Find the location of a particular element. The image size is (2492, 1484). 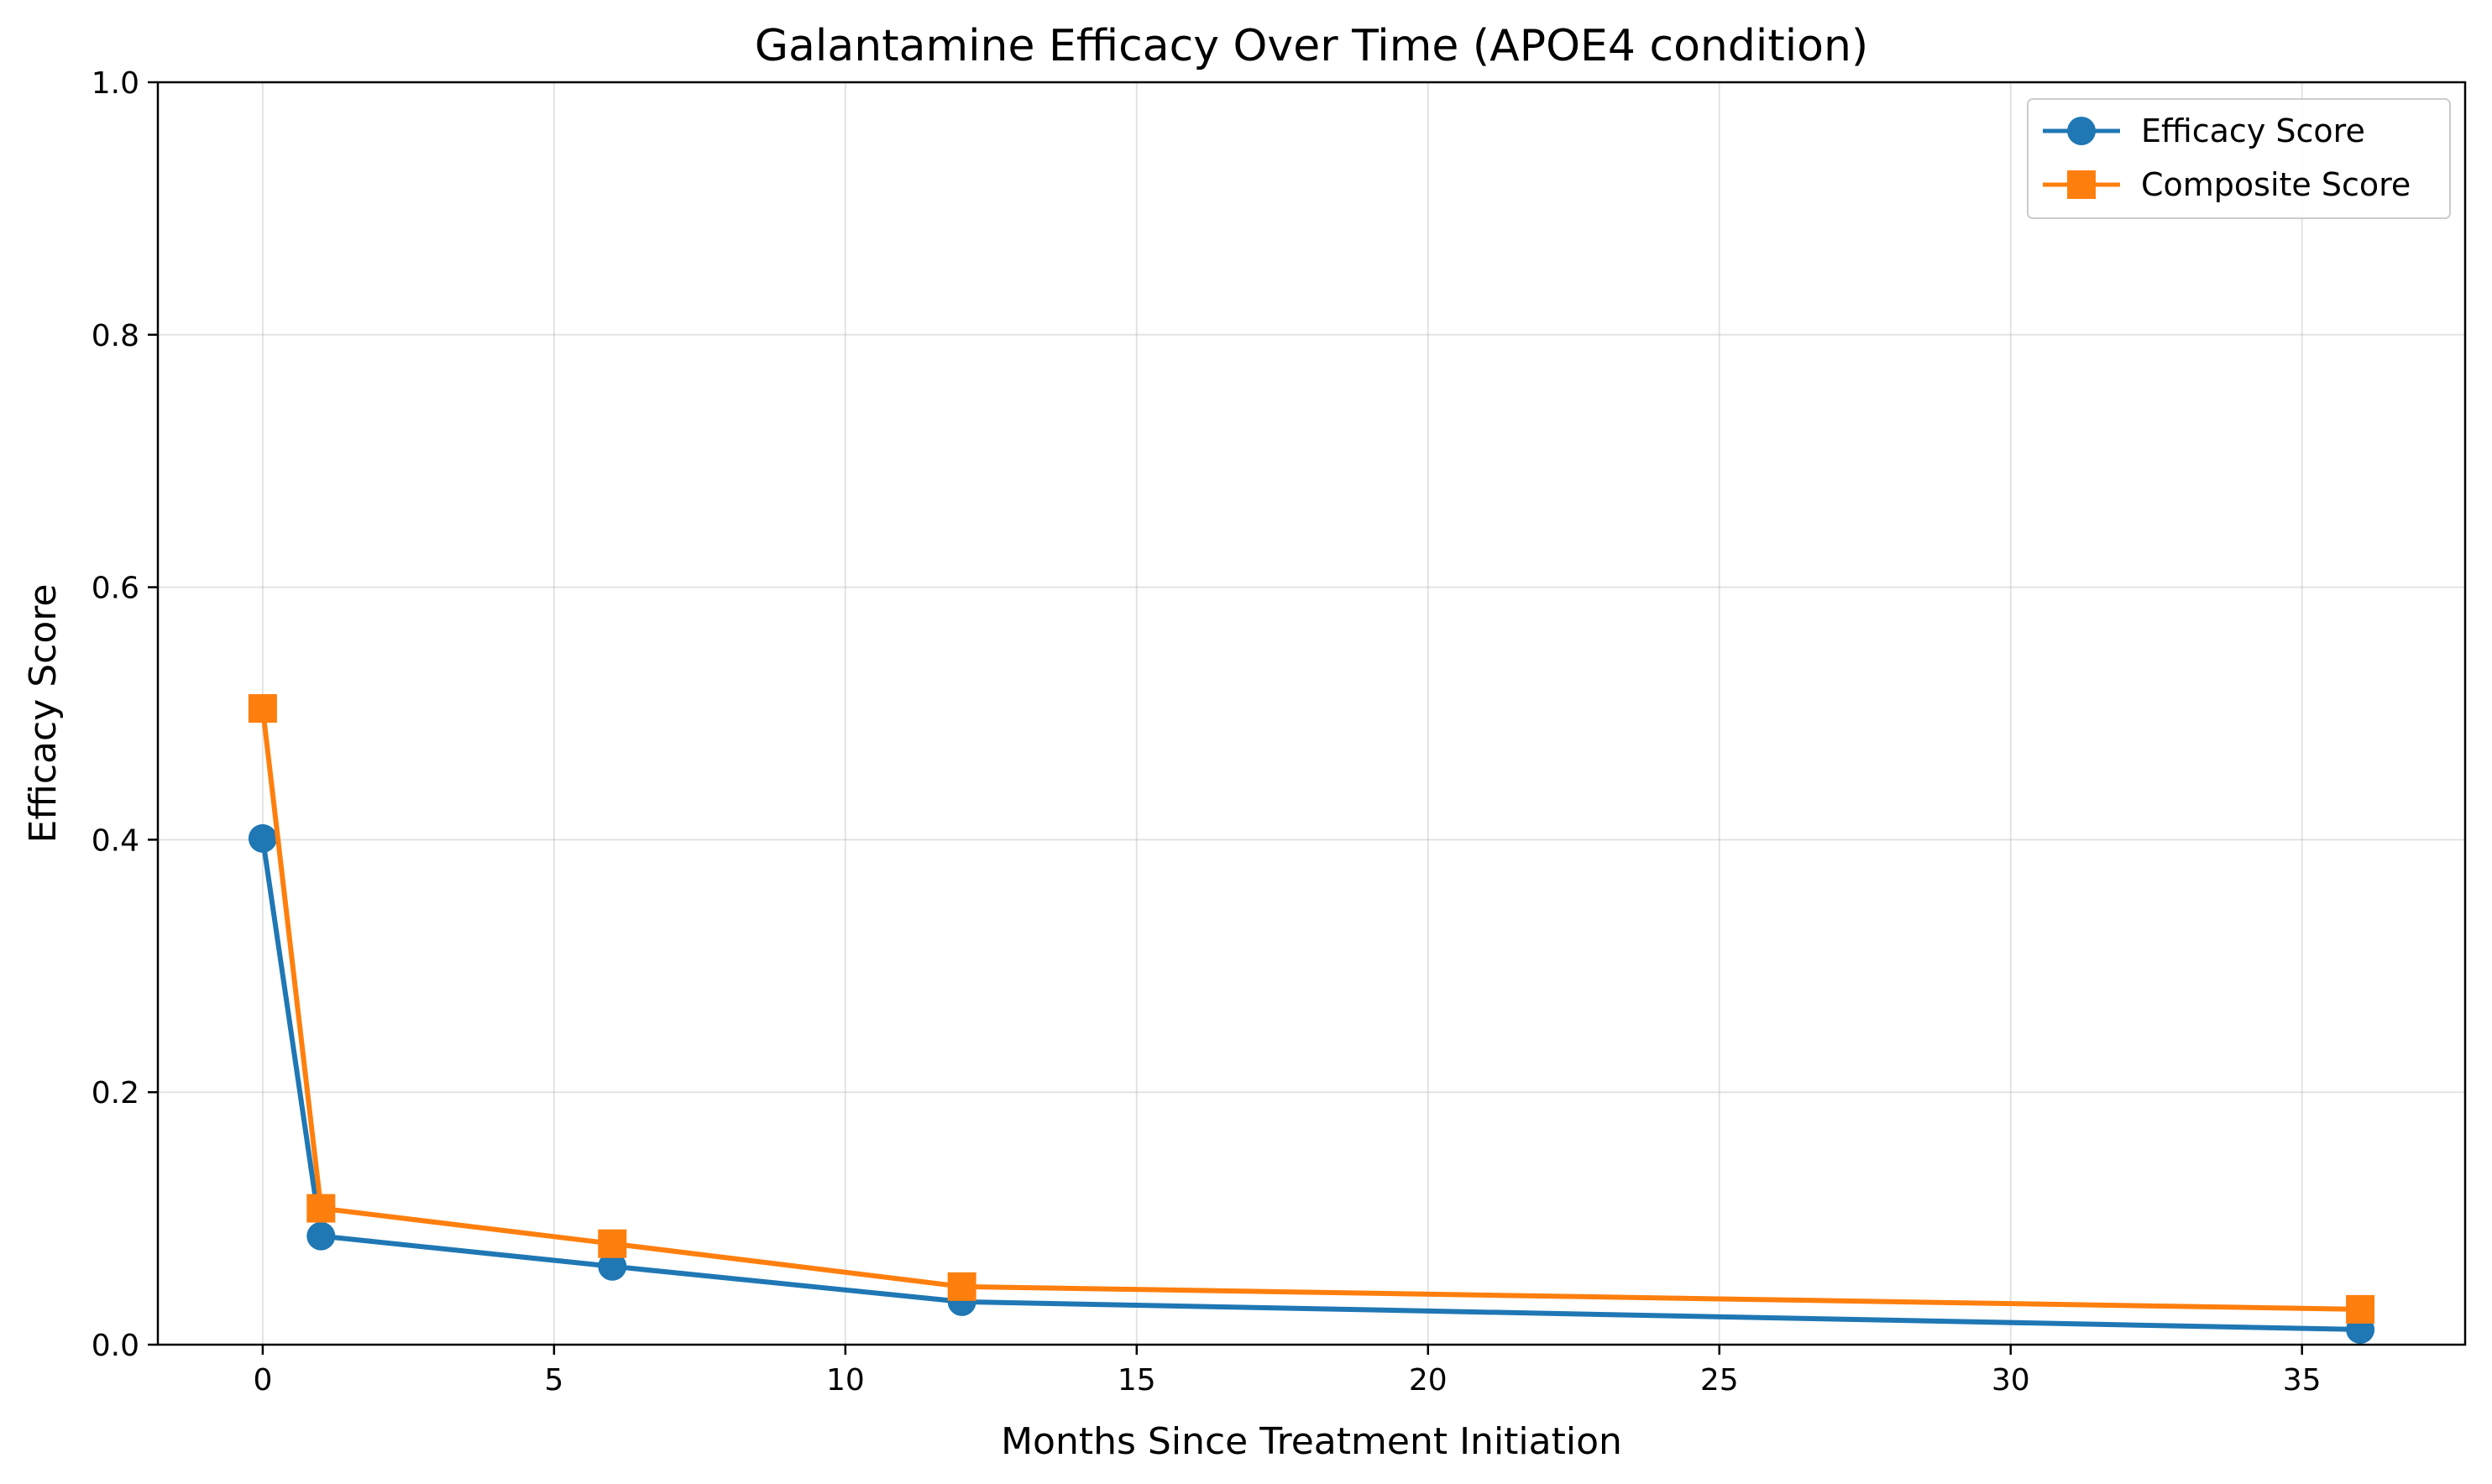

x-tick-label: 30 is located at coordinates (2011, 1380).